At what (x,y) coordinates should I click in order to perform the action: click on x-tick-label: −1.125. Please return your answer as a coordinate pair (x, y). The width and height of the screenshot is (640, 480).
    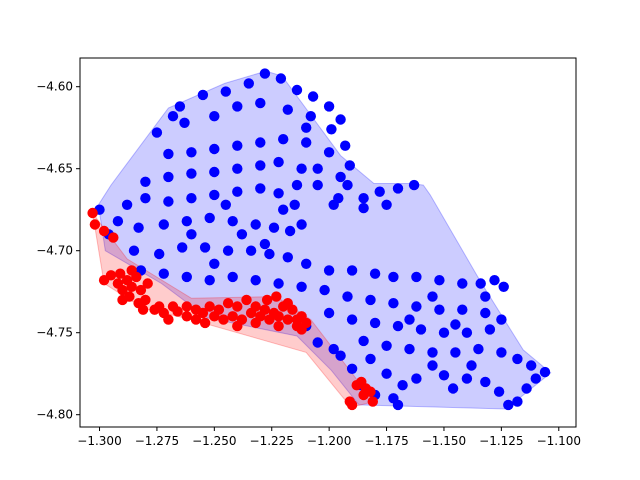
    Looking at the image, I should click on (501, 441).